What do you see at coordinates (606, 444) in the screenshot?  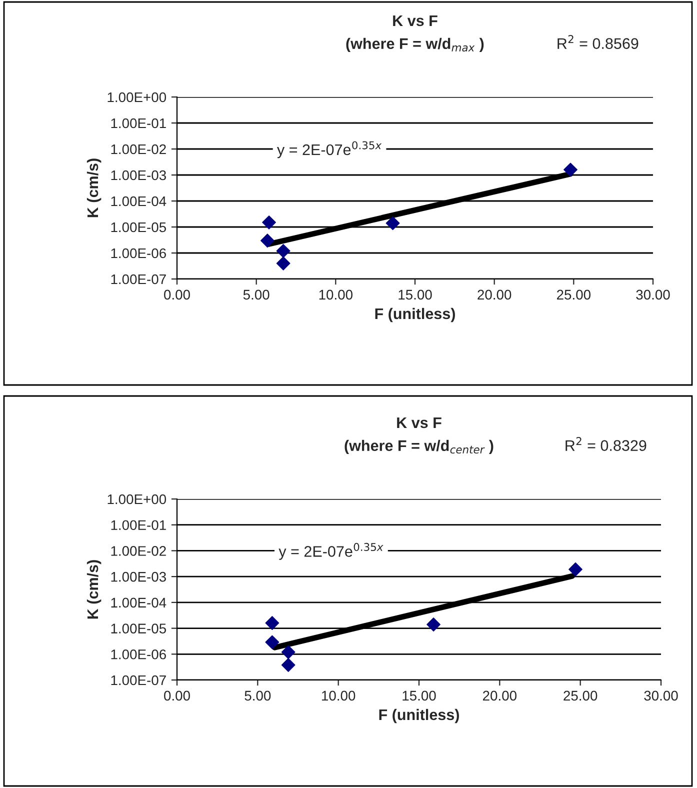 I see `text: R$^{2}$ = 0.8329` at bounding box center [606, 444].